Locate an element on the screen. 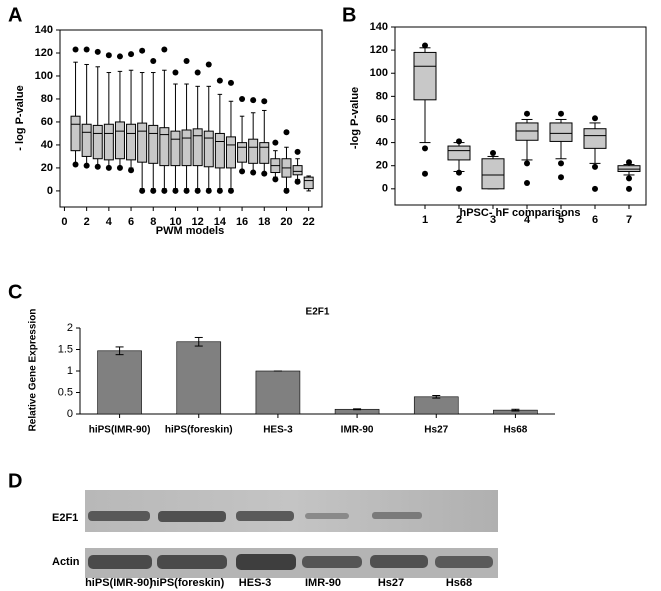 The image size is (661, 591). x-tick-label: 2 is located at coordinates (87, 222).